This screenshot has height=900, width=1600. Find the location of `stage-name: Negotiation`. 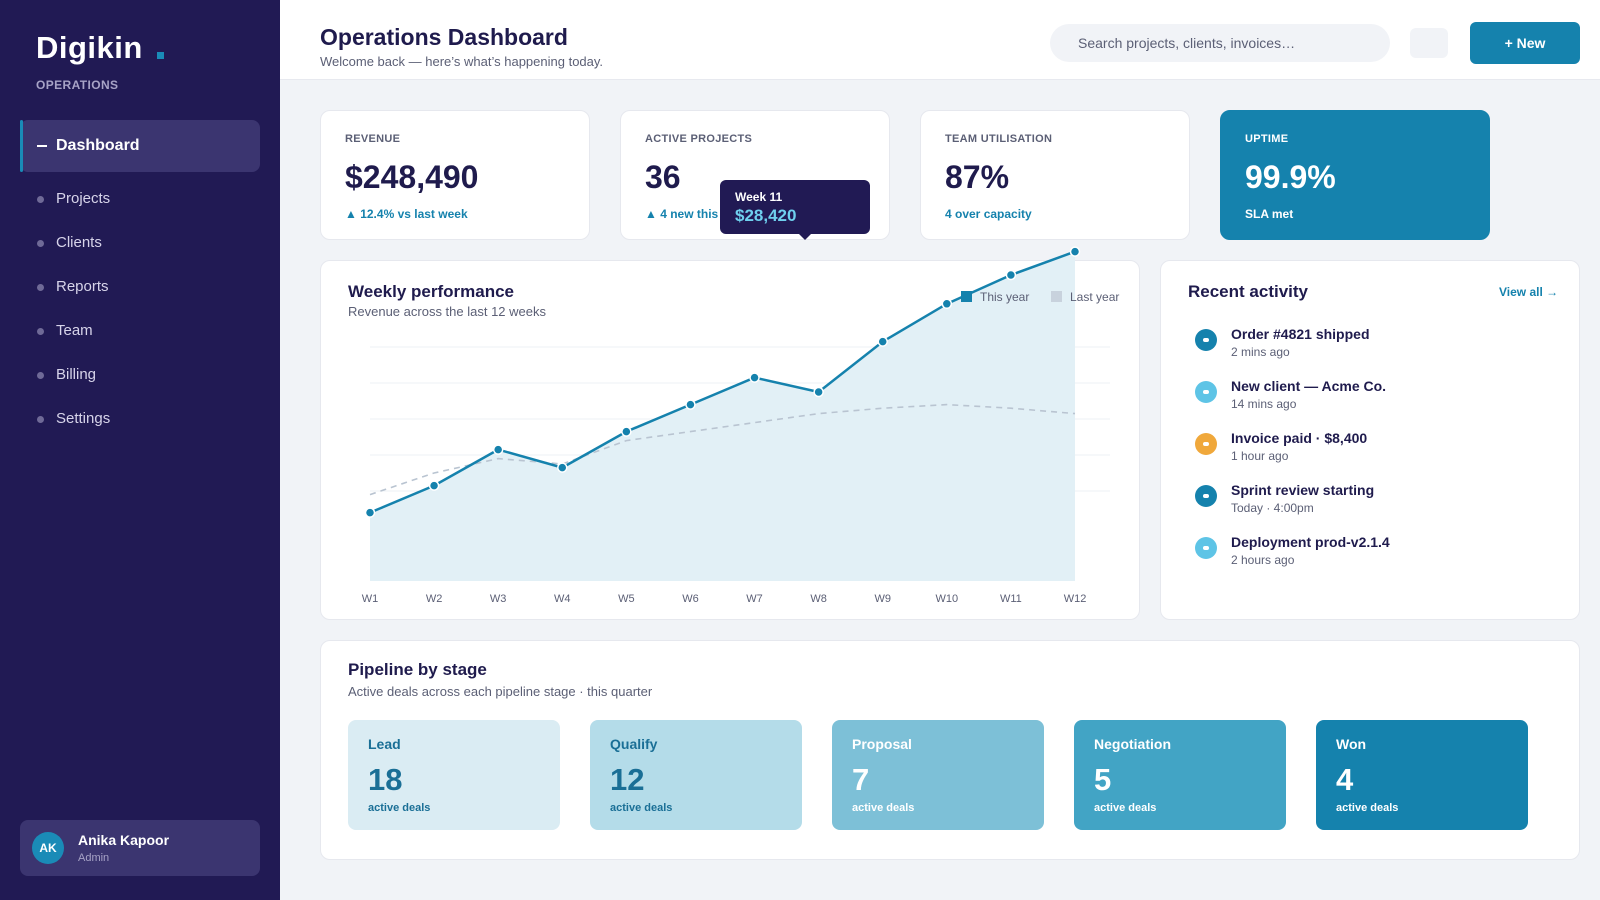

stage-name: Negotiation is located at coordinates (1132, 744).